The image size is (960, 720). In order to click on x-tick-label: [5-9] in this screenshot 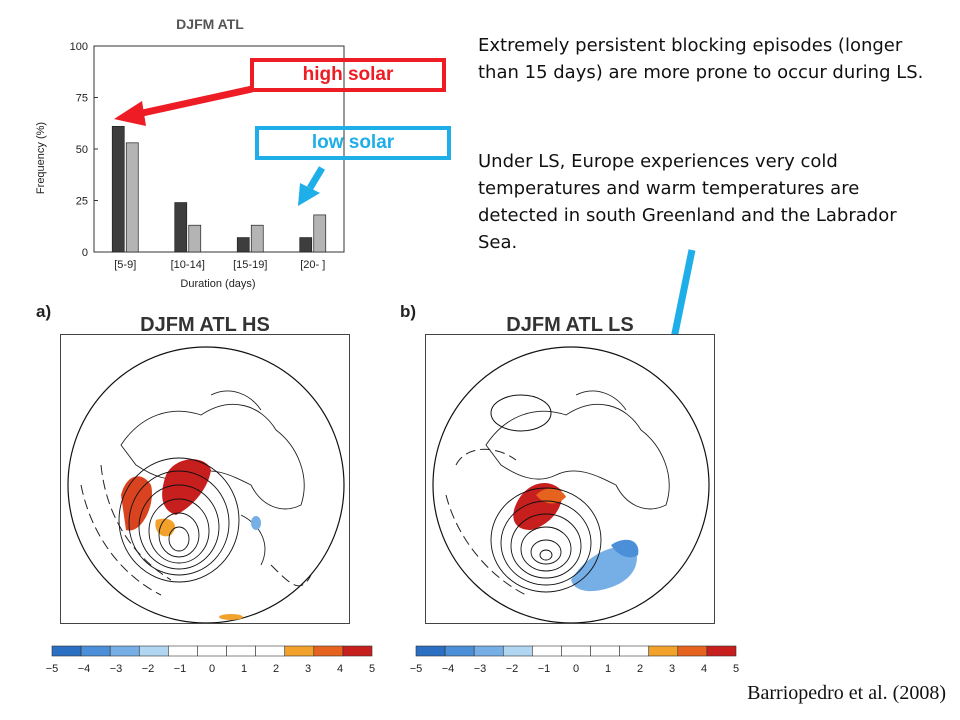, I will do `click(125, 265)`.